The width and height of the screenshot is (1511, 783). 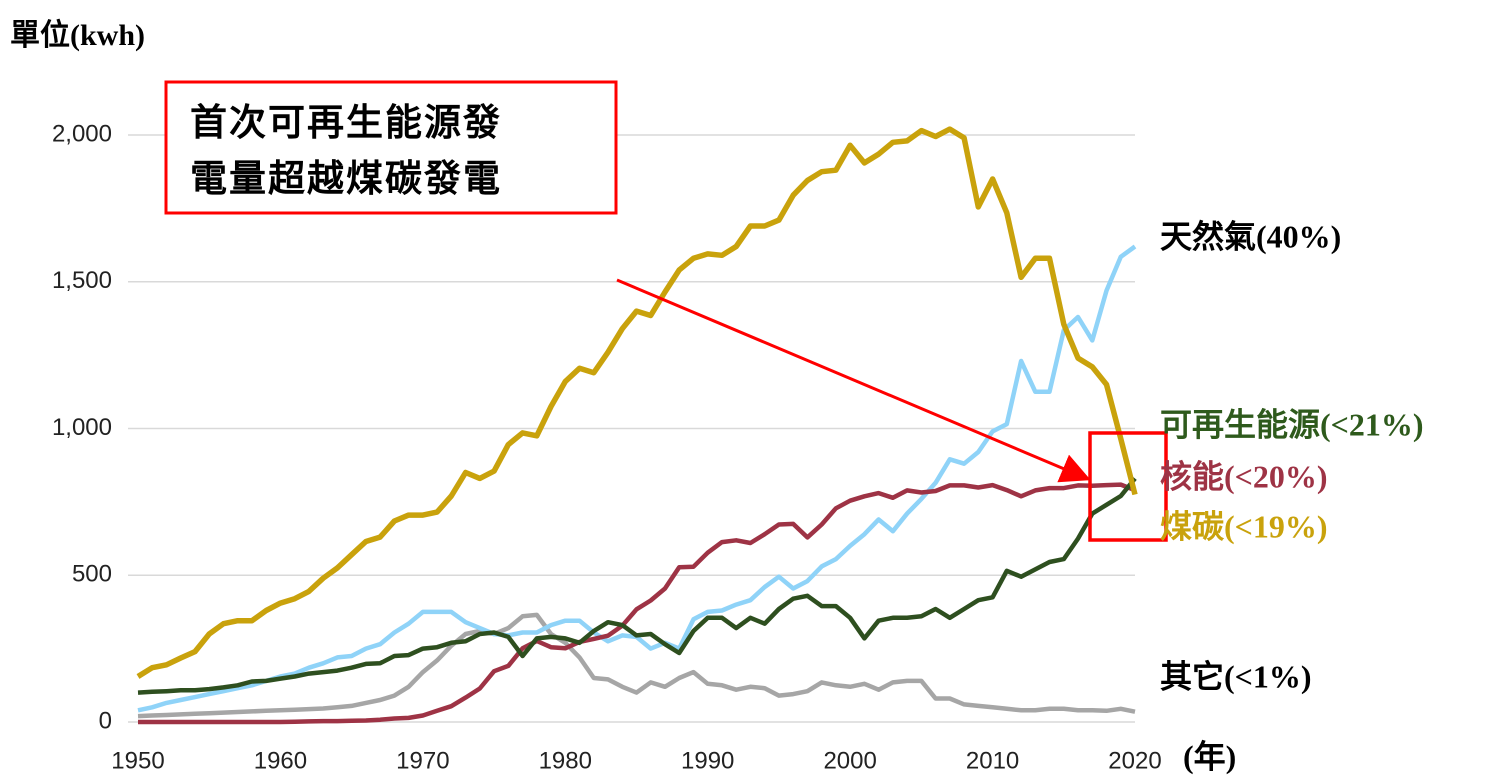 I want to click on y-tick-label: 1,000, so click(x=82, y=427).